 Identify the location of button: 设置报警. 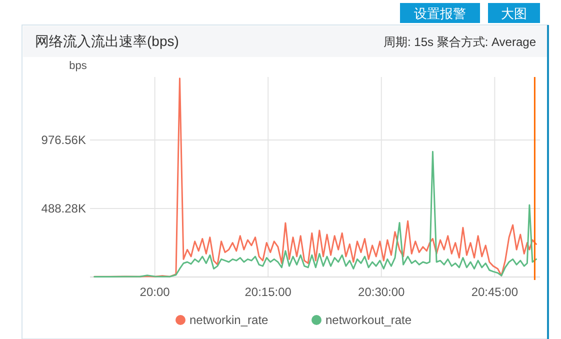
(440, 13).